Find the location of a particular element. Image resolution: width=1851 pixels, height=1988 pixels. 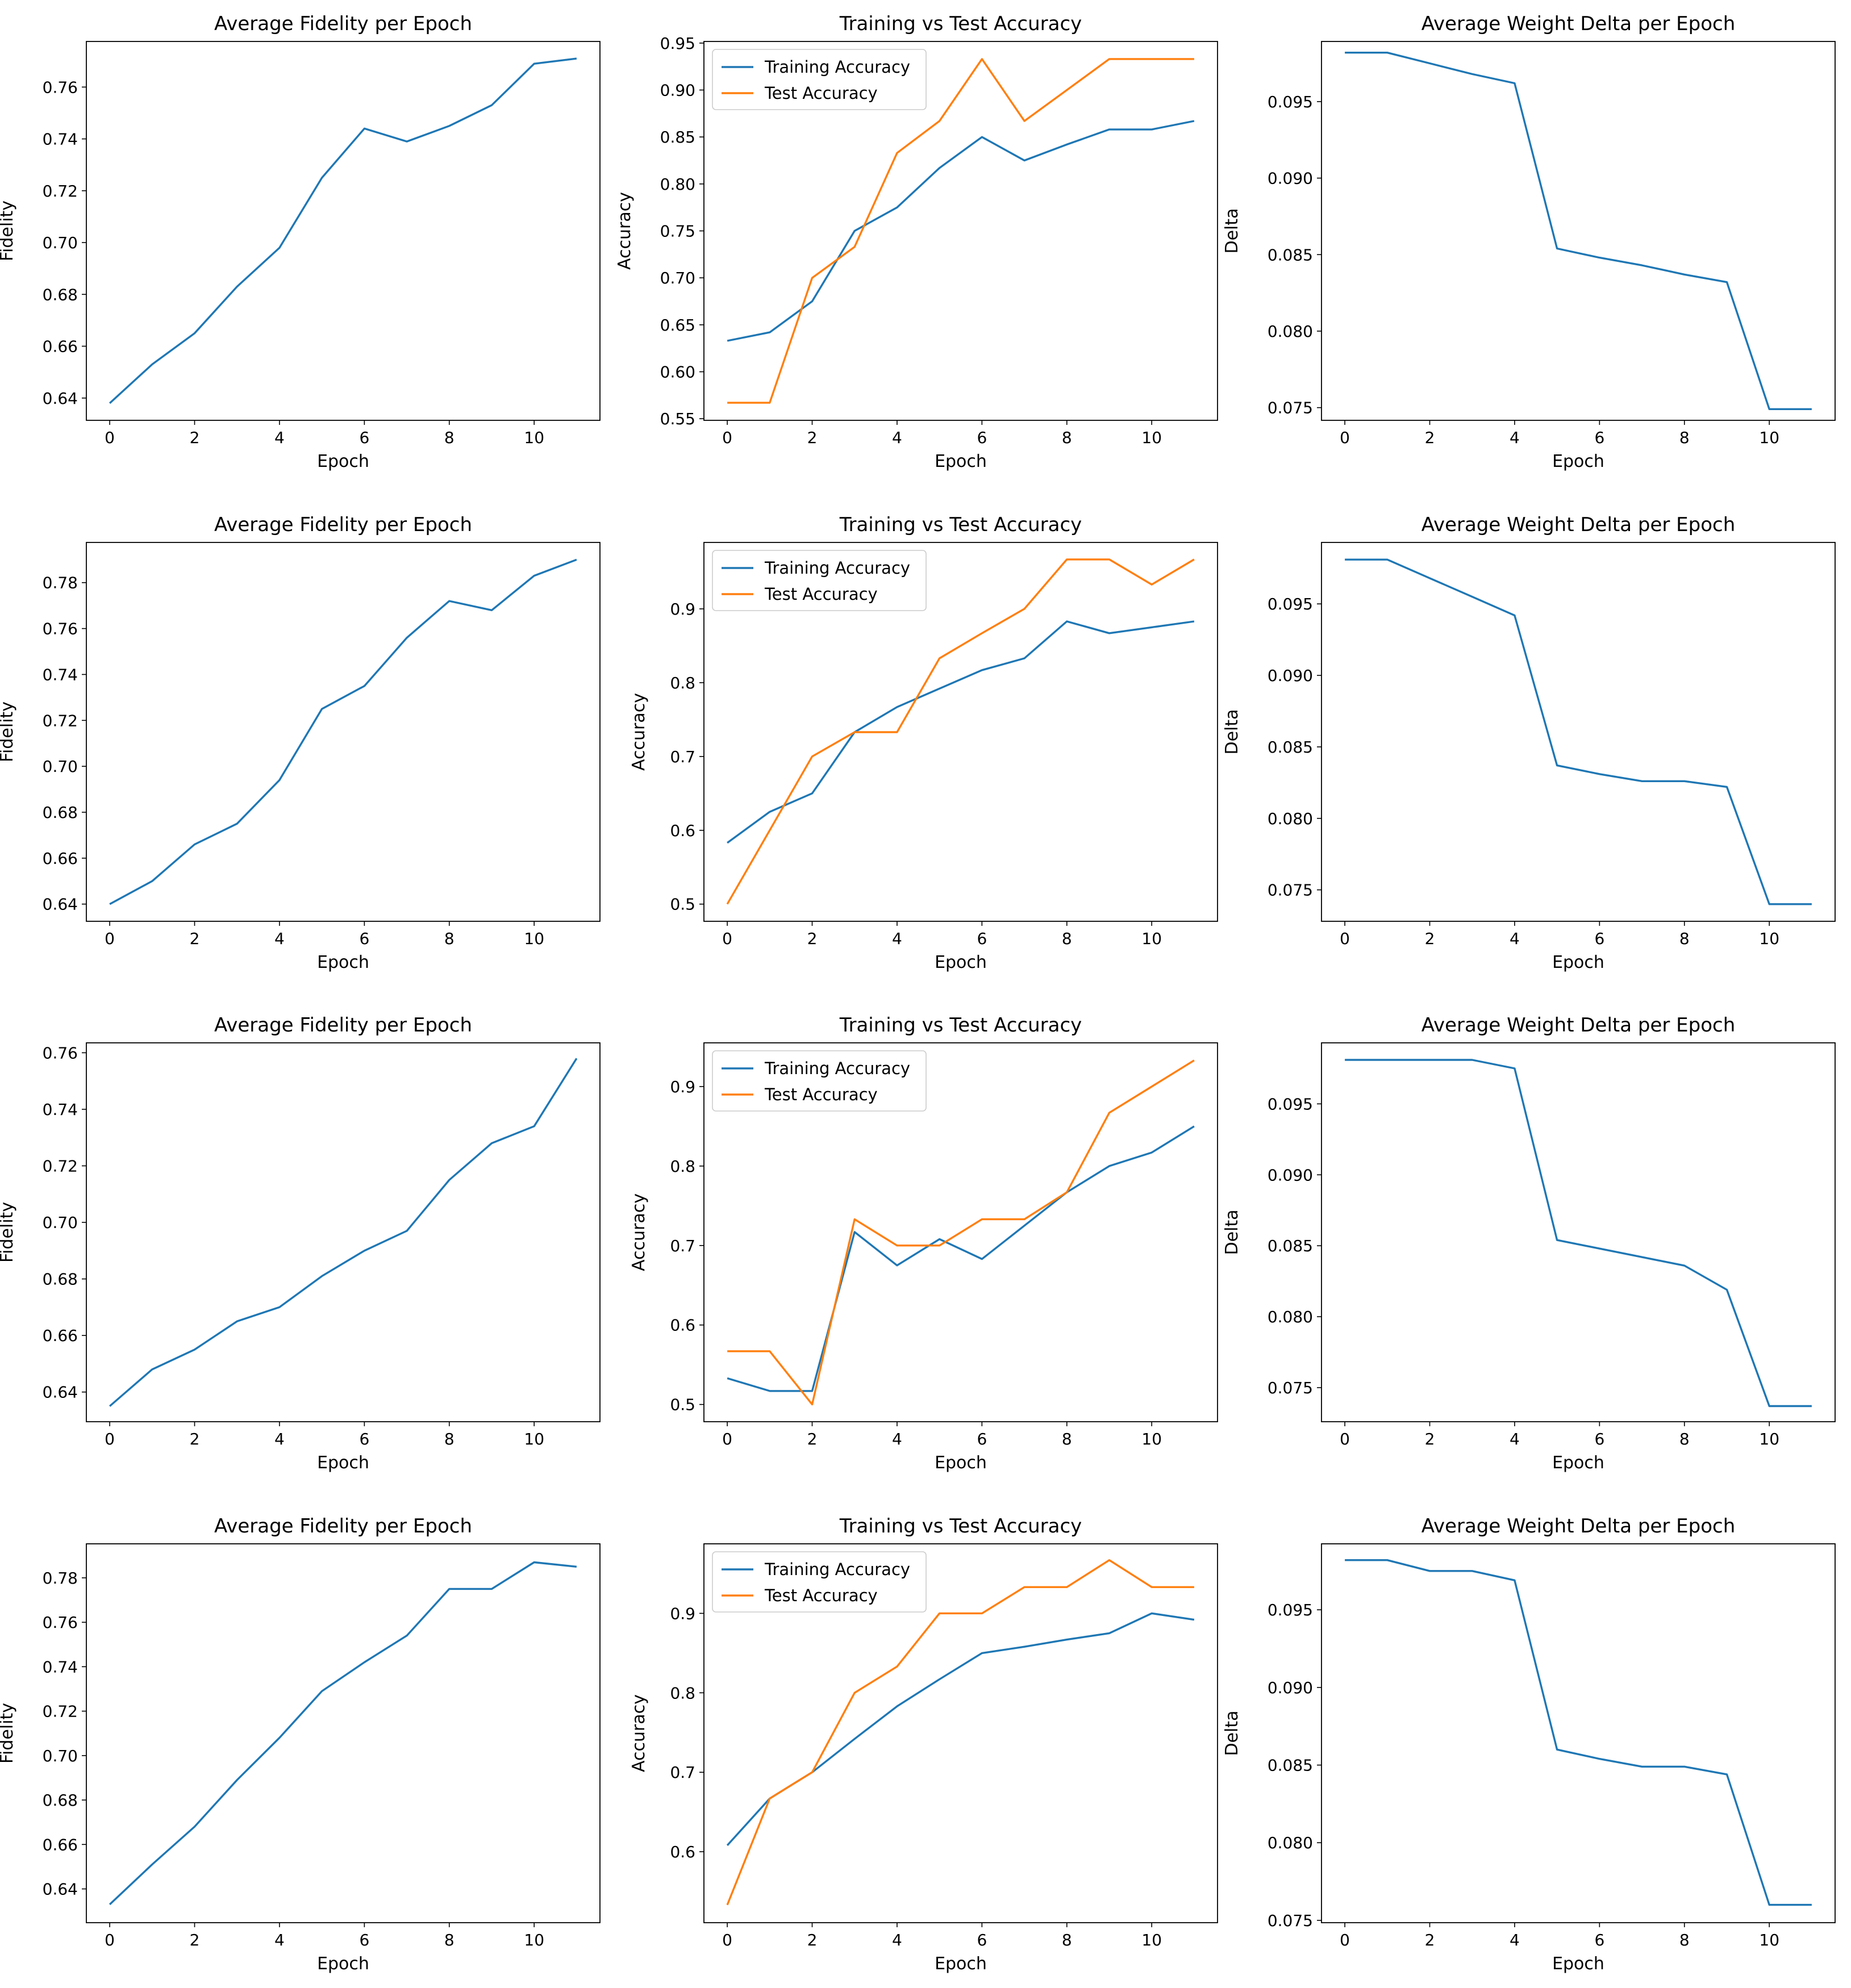

y-tick-label: 0.74 is located at coordinates (61, 1666).